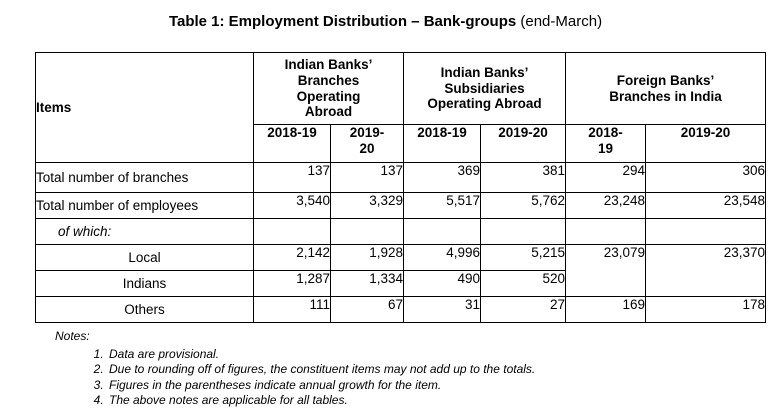  Describe the element at coordinates (367, 283) in the screenshot. I see `value-cell: 1,334` at that location.